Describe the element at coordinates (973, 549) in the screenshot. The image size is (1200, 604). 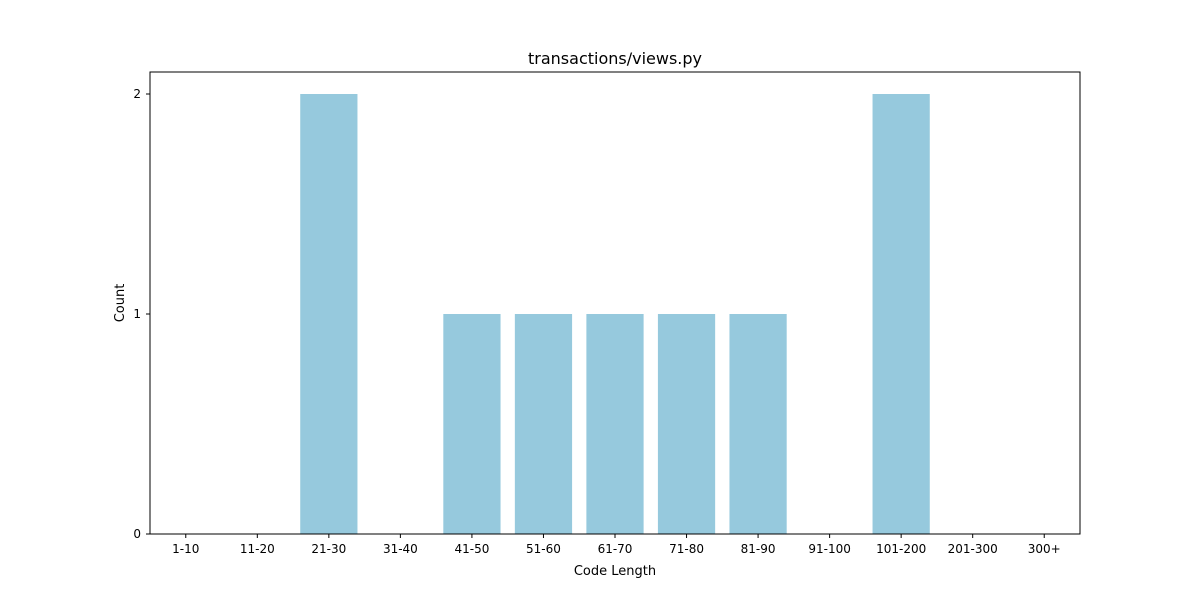
I see `x-tick-label: 201-300` at that location.